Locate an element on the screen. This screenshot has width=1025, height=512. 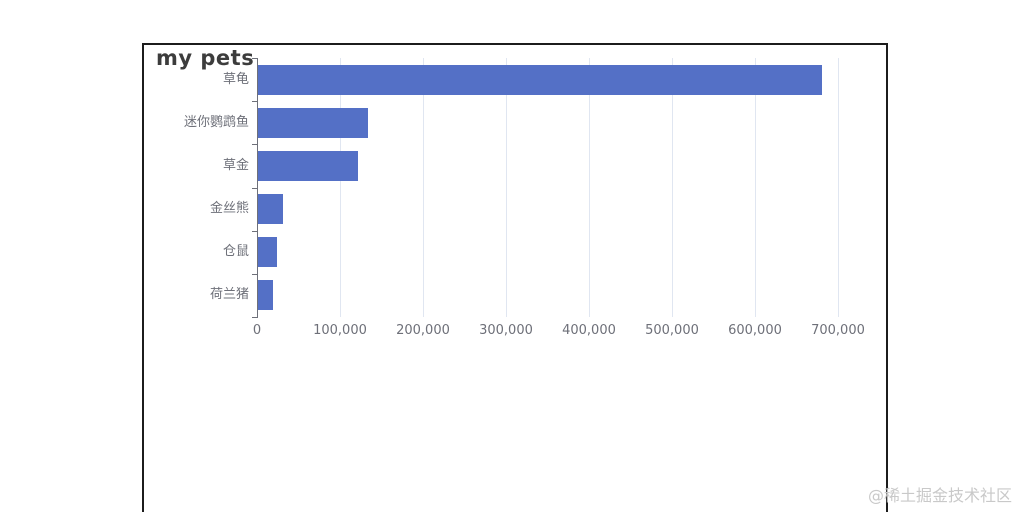
y-category-label: 草龟 is located at coordinates (235, 79).